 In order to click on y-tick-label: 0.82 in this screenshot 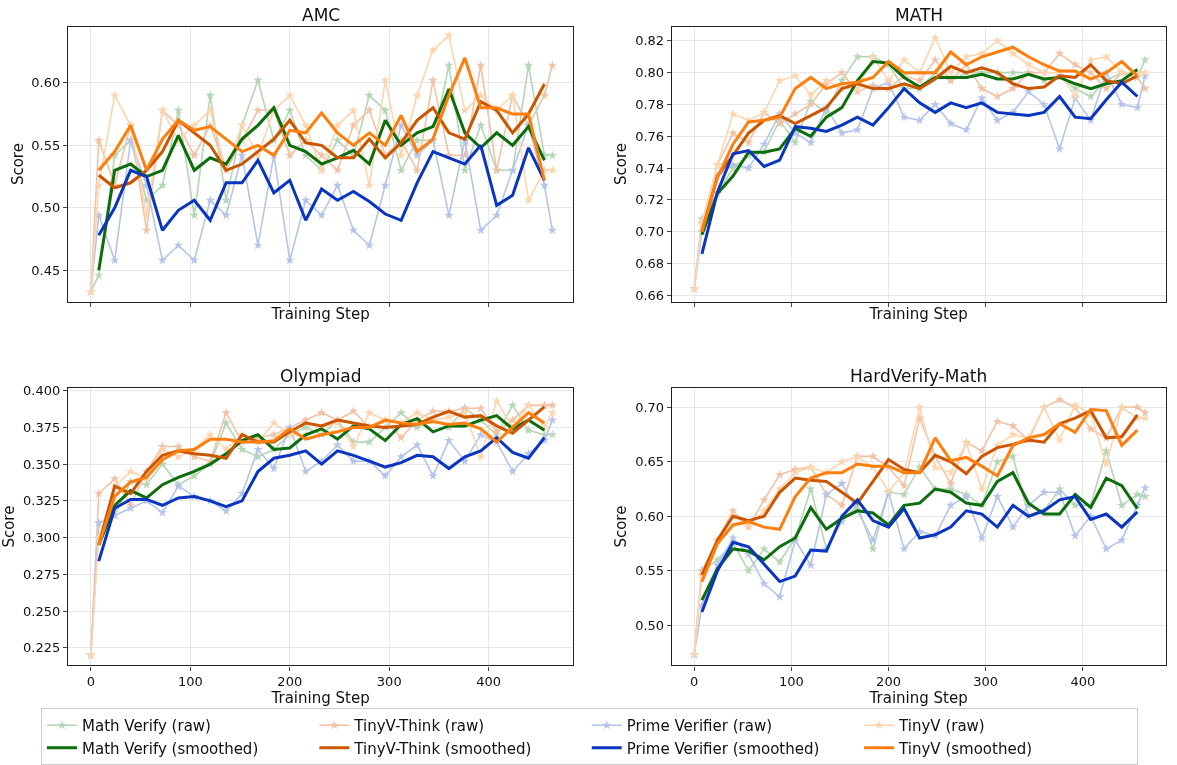, I will do `click(650, 41)`.